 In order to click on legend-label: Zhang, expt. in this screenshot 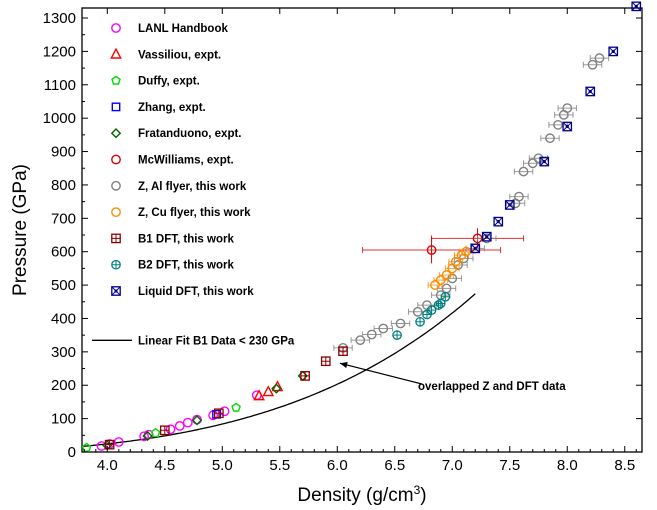, I will do `click(172, 108)`.